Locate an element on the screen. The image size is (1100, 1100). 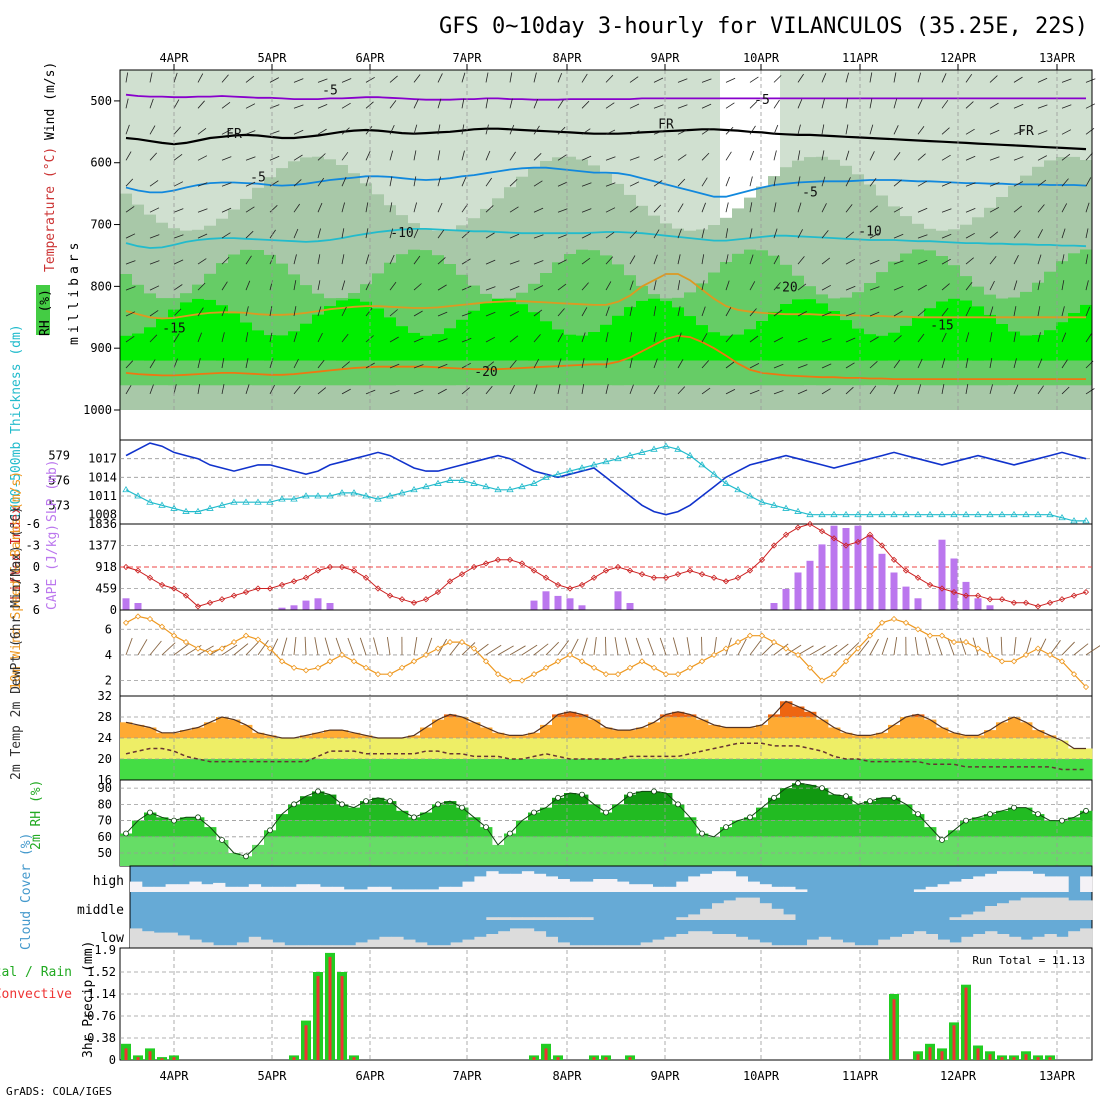
cape-bar is located at coordinates (870, 572).